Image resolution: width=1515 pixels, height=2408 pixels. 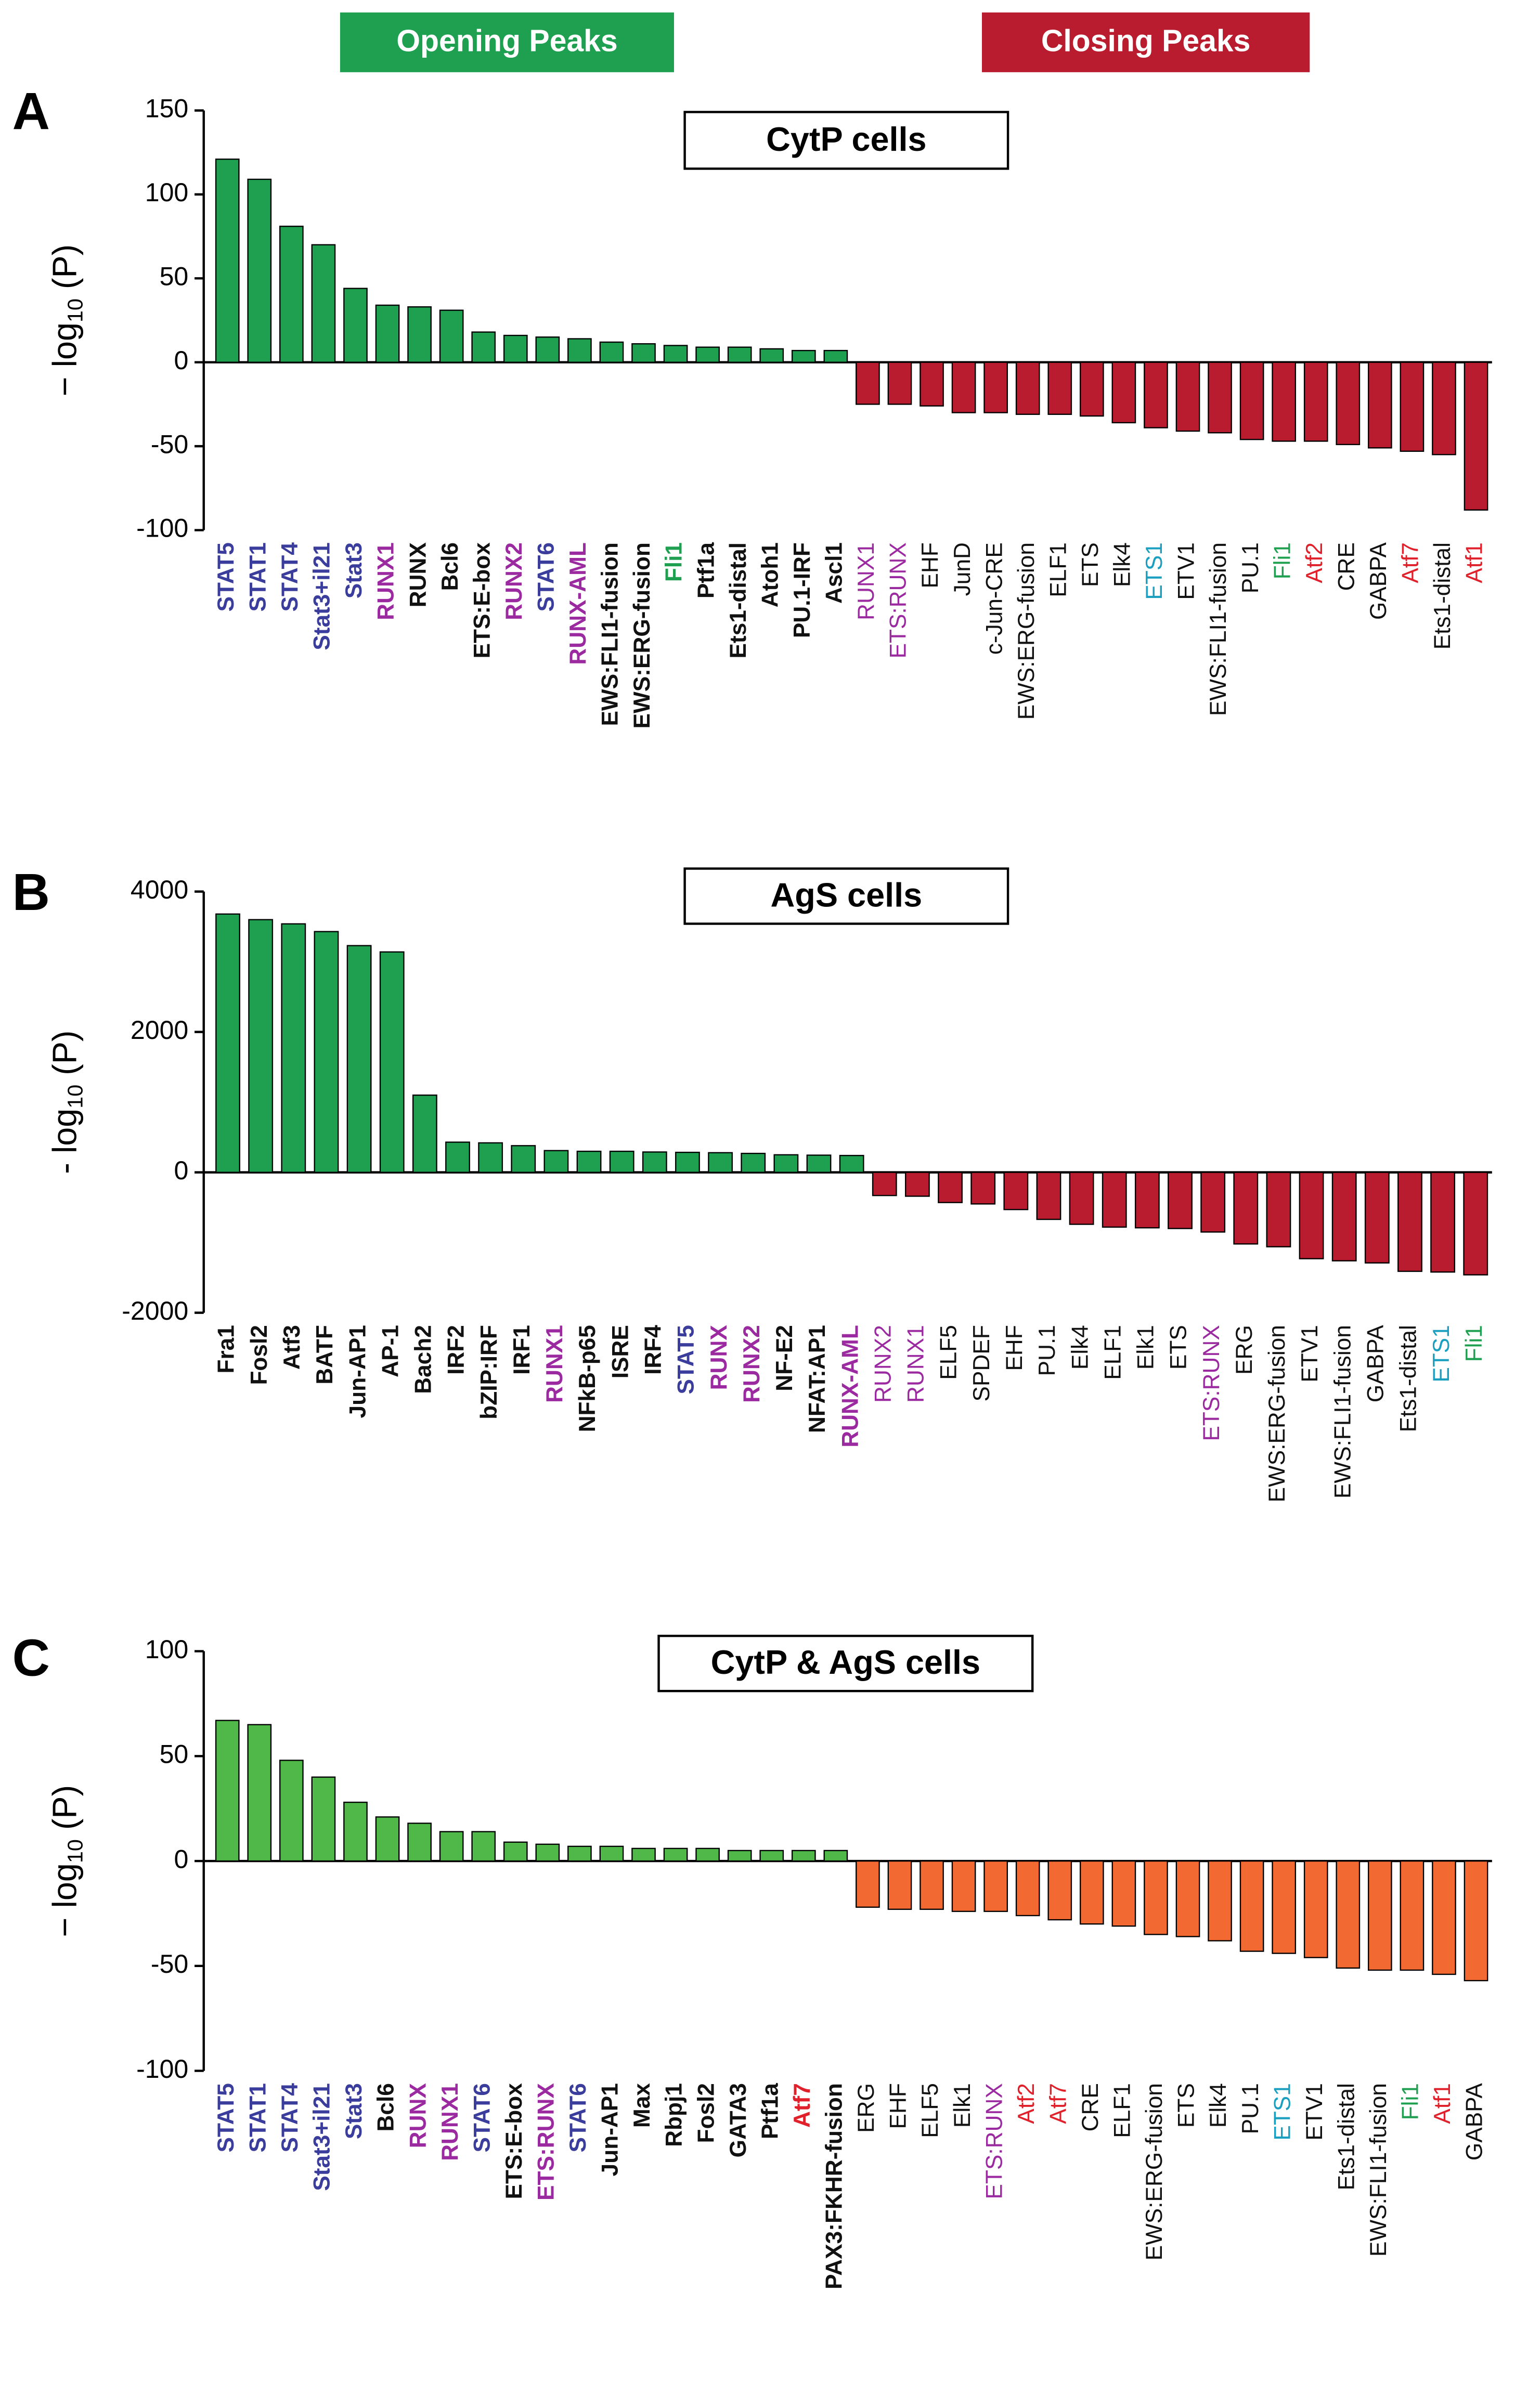 What do you see at coordinates (65, 1141) in the screenshot?
I see `y-axis-label-part: - log` at bounding box center [65, 1141].